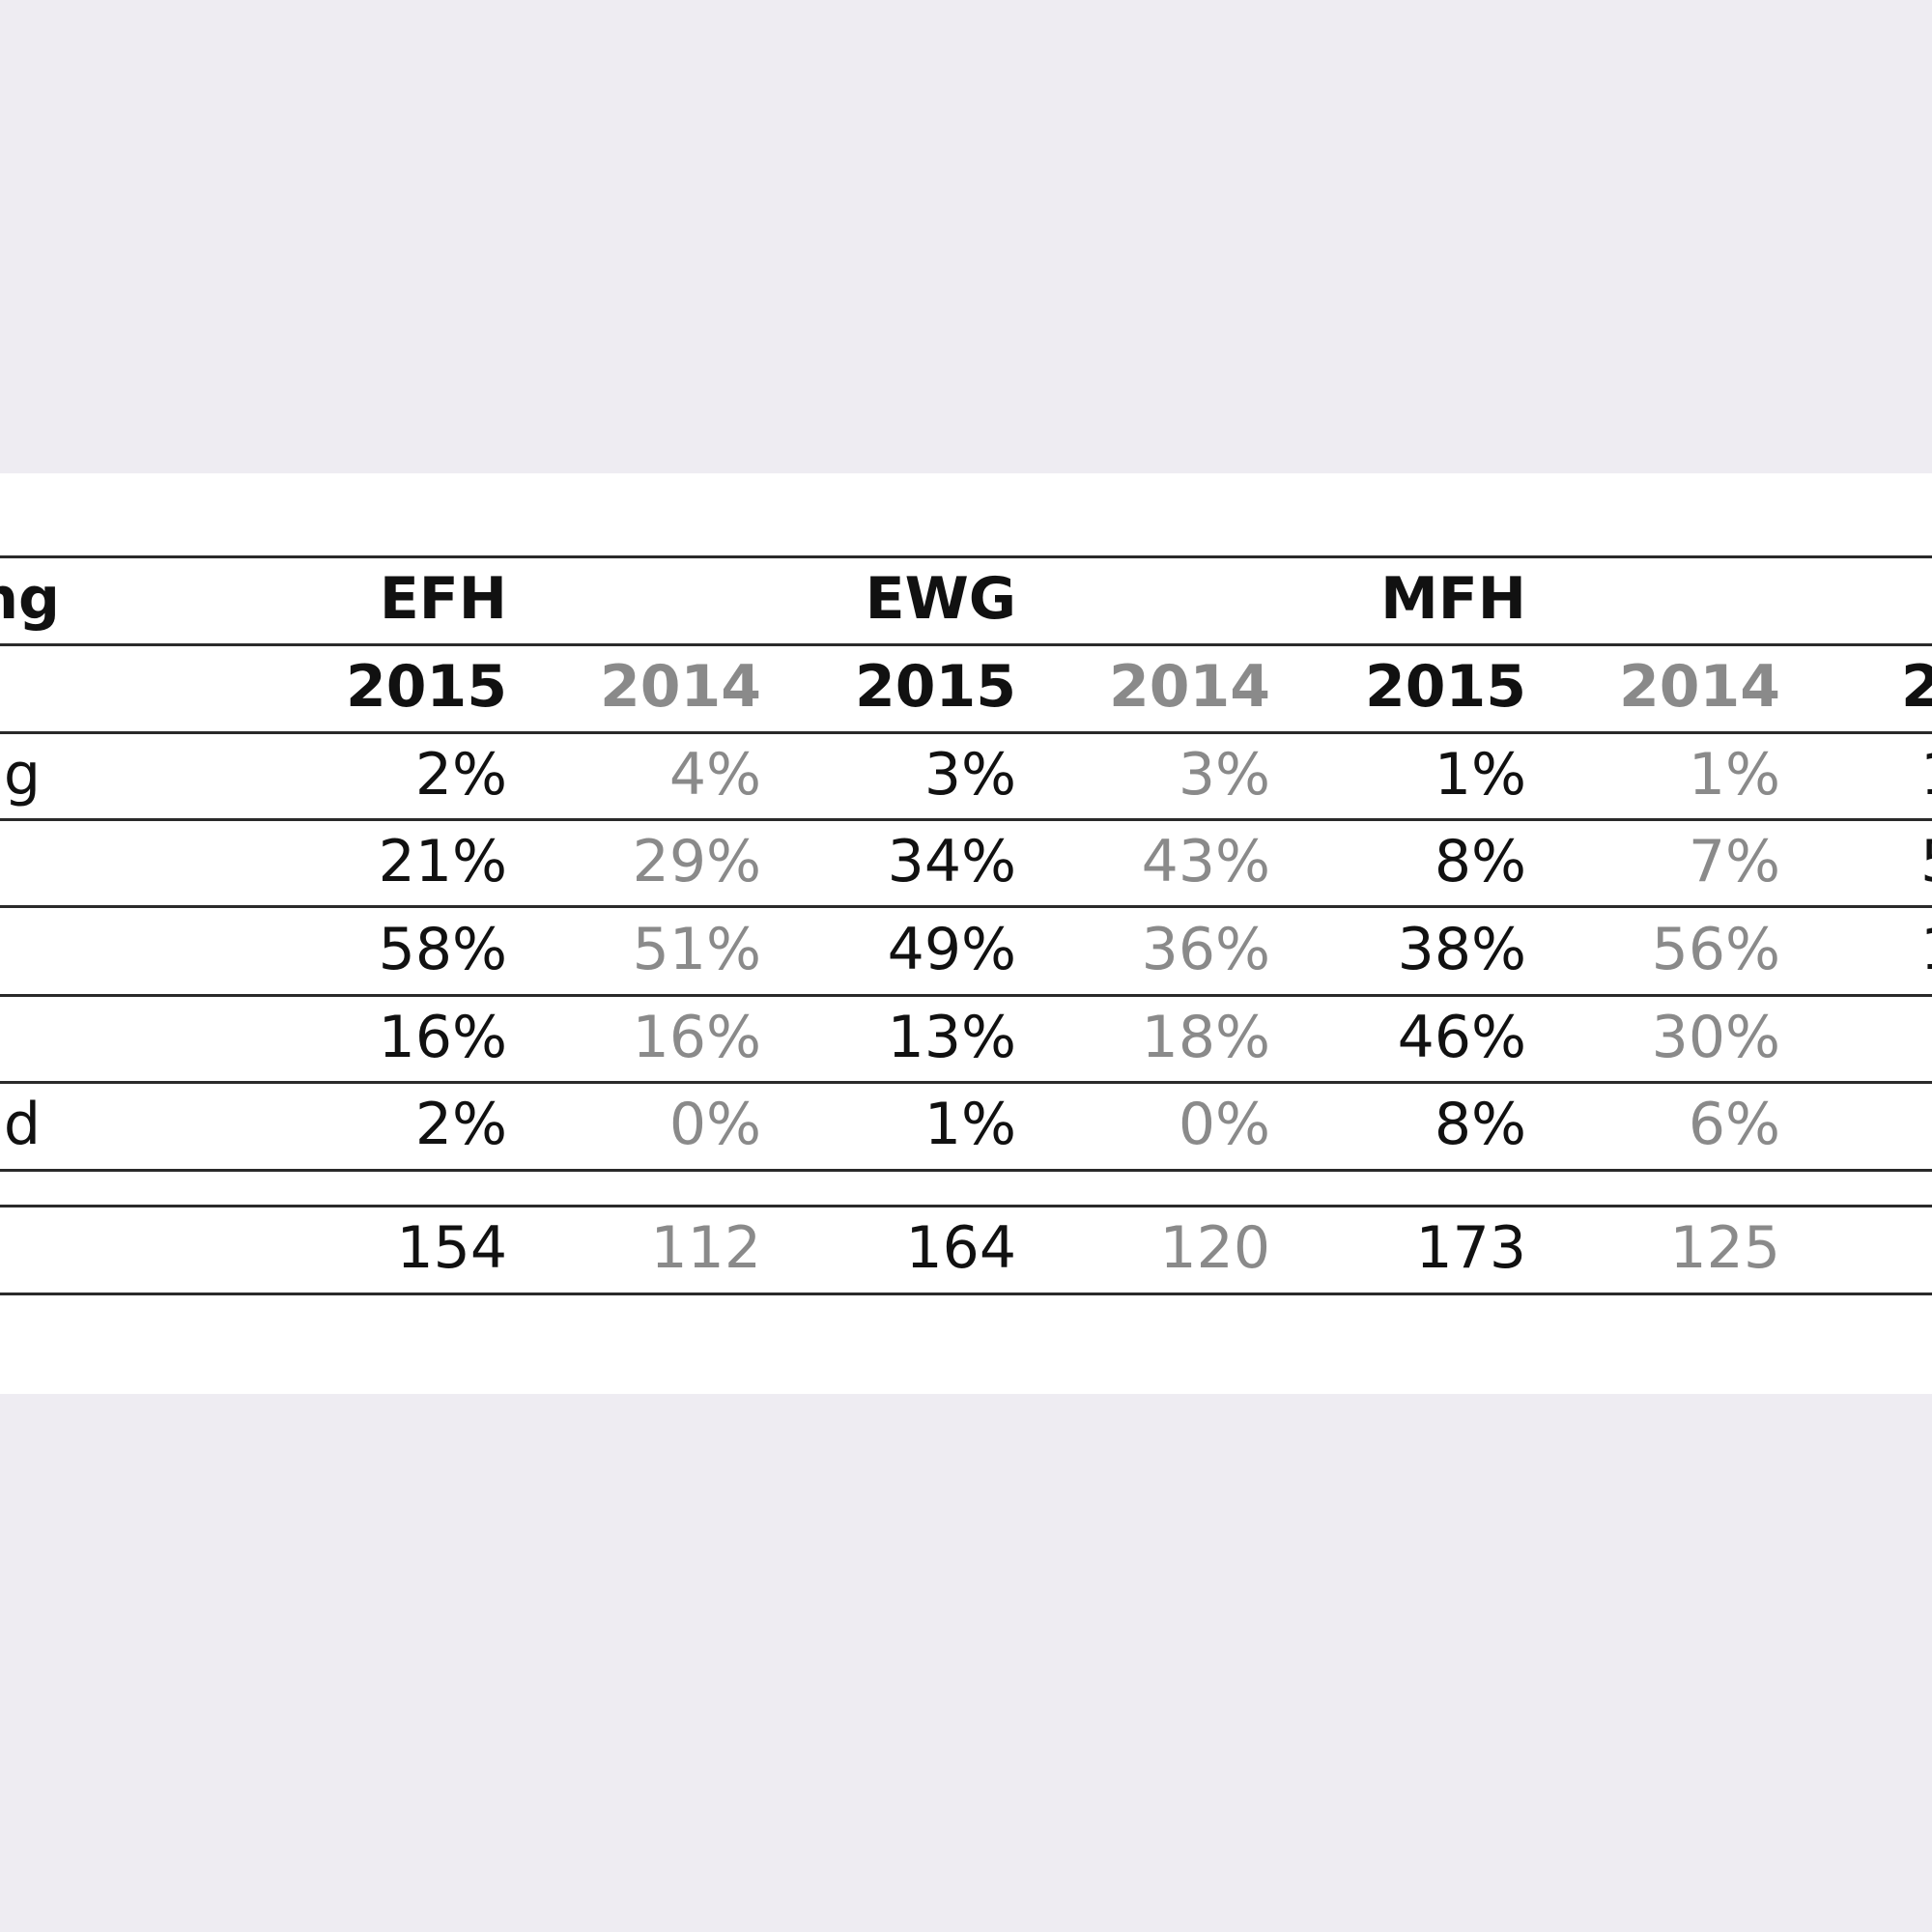 The width and height of the screenshot is (1932, 1932). I want to click on cell-r3-c1: 58%, so click(442, 949).